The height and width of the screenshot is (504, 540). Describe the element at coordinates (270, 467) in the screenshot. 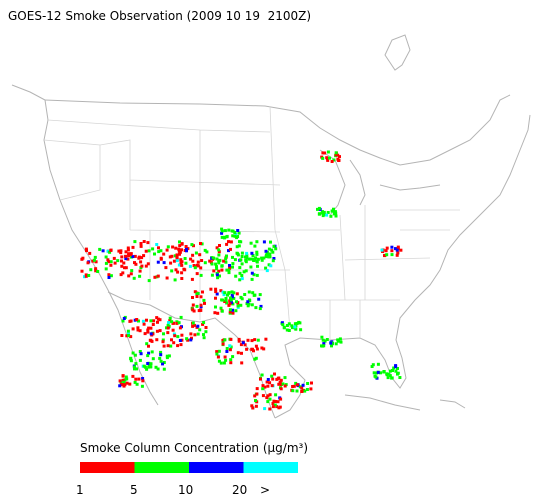

I see `legend-swatch` at that location.